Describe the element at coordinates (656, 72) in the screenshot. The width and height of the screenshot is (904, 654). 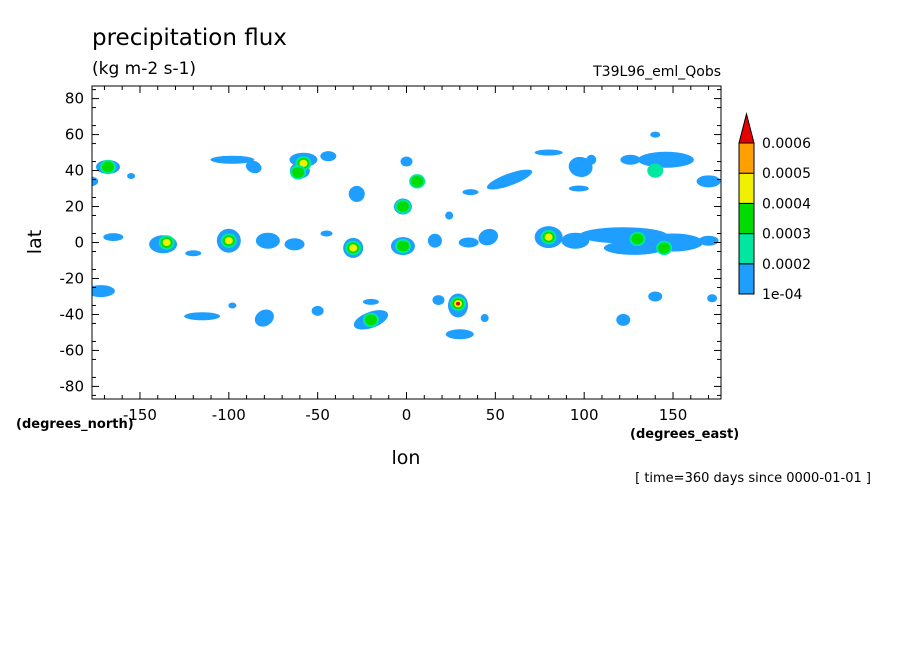
I see `experiment-label: T39L96_eml_Qobs` at that location.